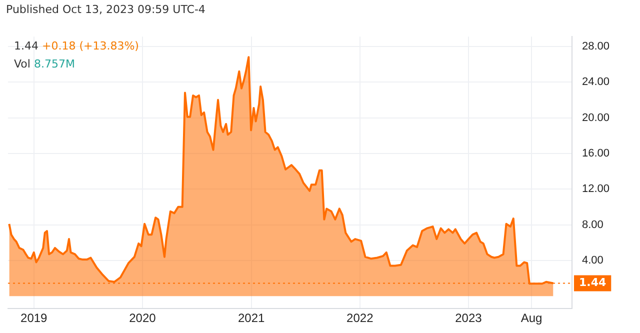 The width and height of the screenshot is (640, 333). Describe the element at coordinates (593, 260) in the screenshot. I see `y-tick-label: 4.00` at that location.